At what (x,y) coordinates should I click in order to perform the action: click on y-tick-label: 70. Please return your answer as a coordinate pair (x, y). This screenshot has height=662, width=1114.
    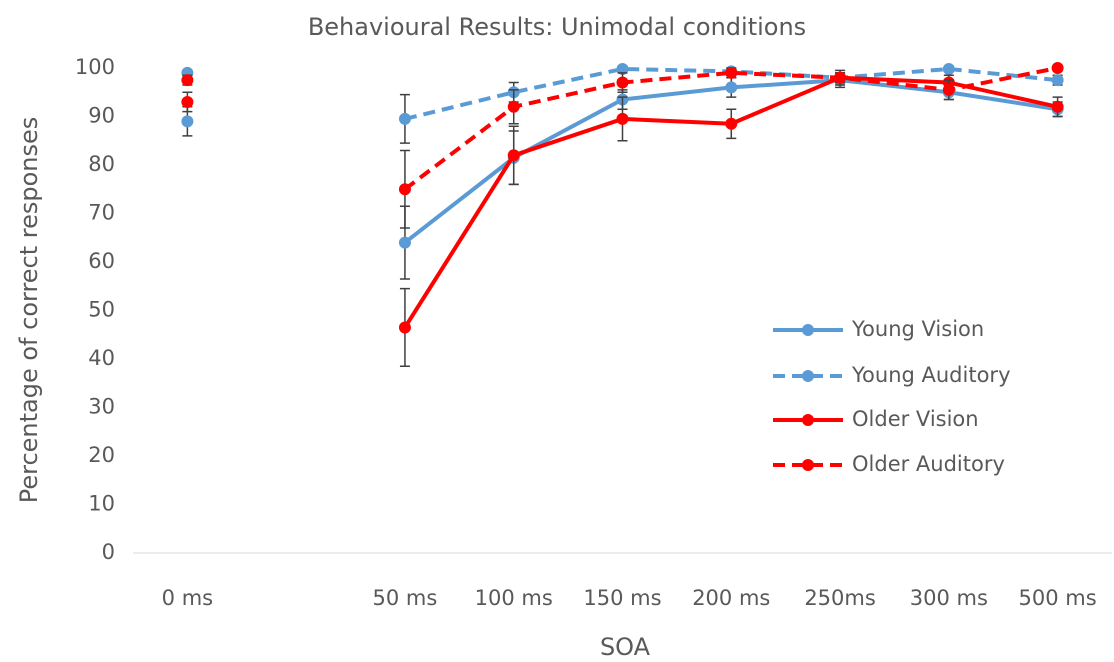
    Looking at the image, I should click on (101, 213).